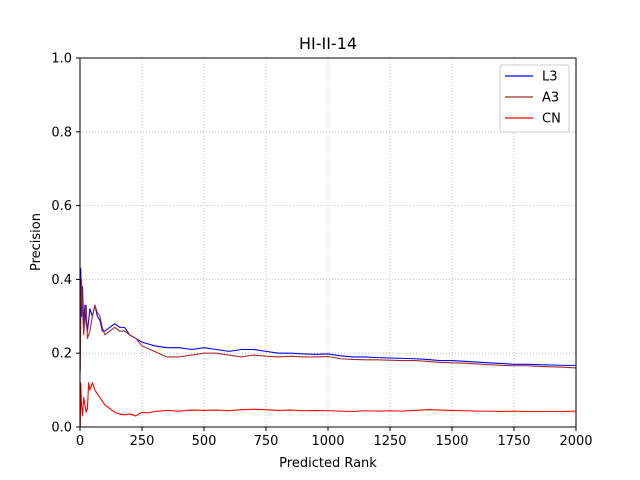 This screenshot has width=640, height=480. Describe the element at coordinates (61, 280) in the screenshot. I see `y-tick-label: 0.4` at that location.